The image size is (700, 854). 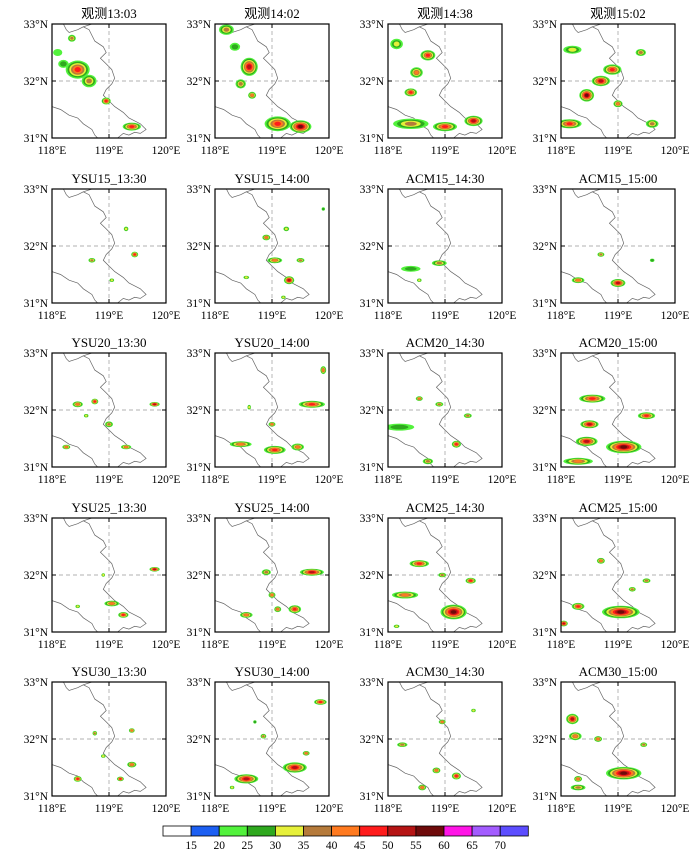 What do you see at coordinates (332, 846) in the screenshot?
I see `colorbar-label: 40` at bounding box center [332, 846].